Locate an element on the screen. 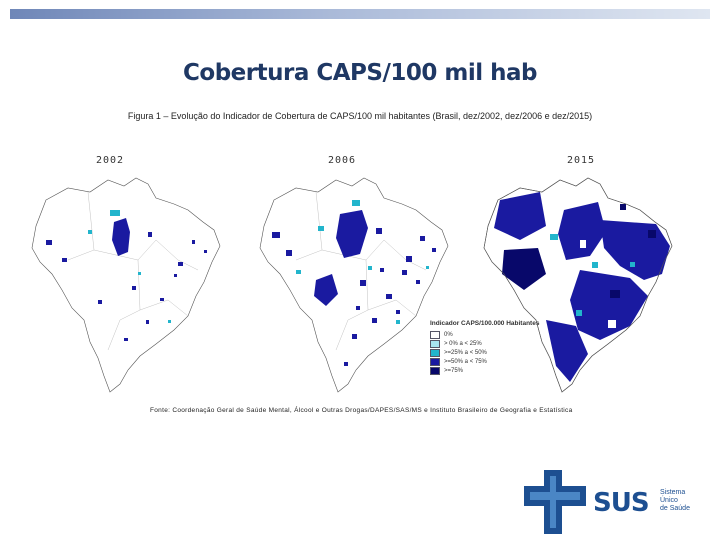  map-year-label: 2002 is located at coordinates (110, 160).